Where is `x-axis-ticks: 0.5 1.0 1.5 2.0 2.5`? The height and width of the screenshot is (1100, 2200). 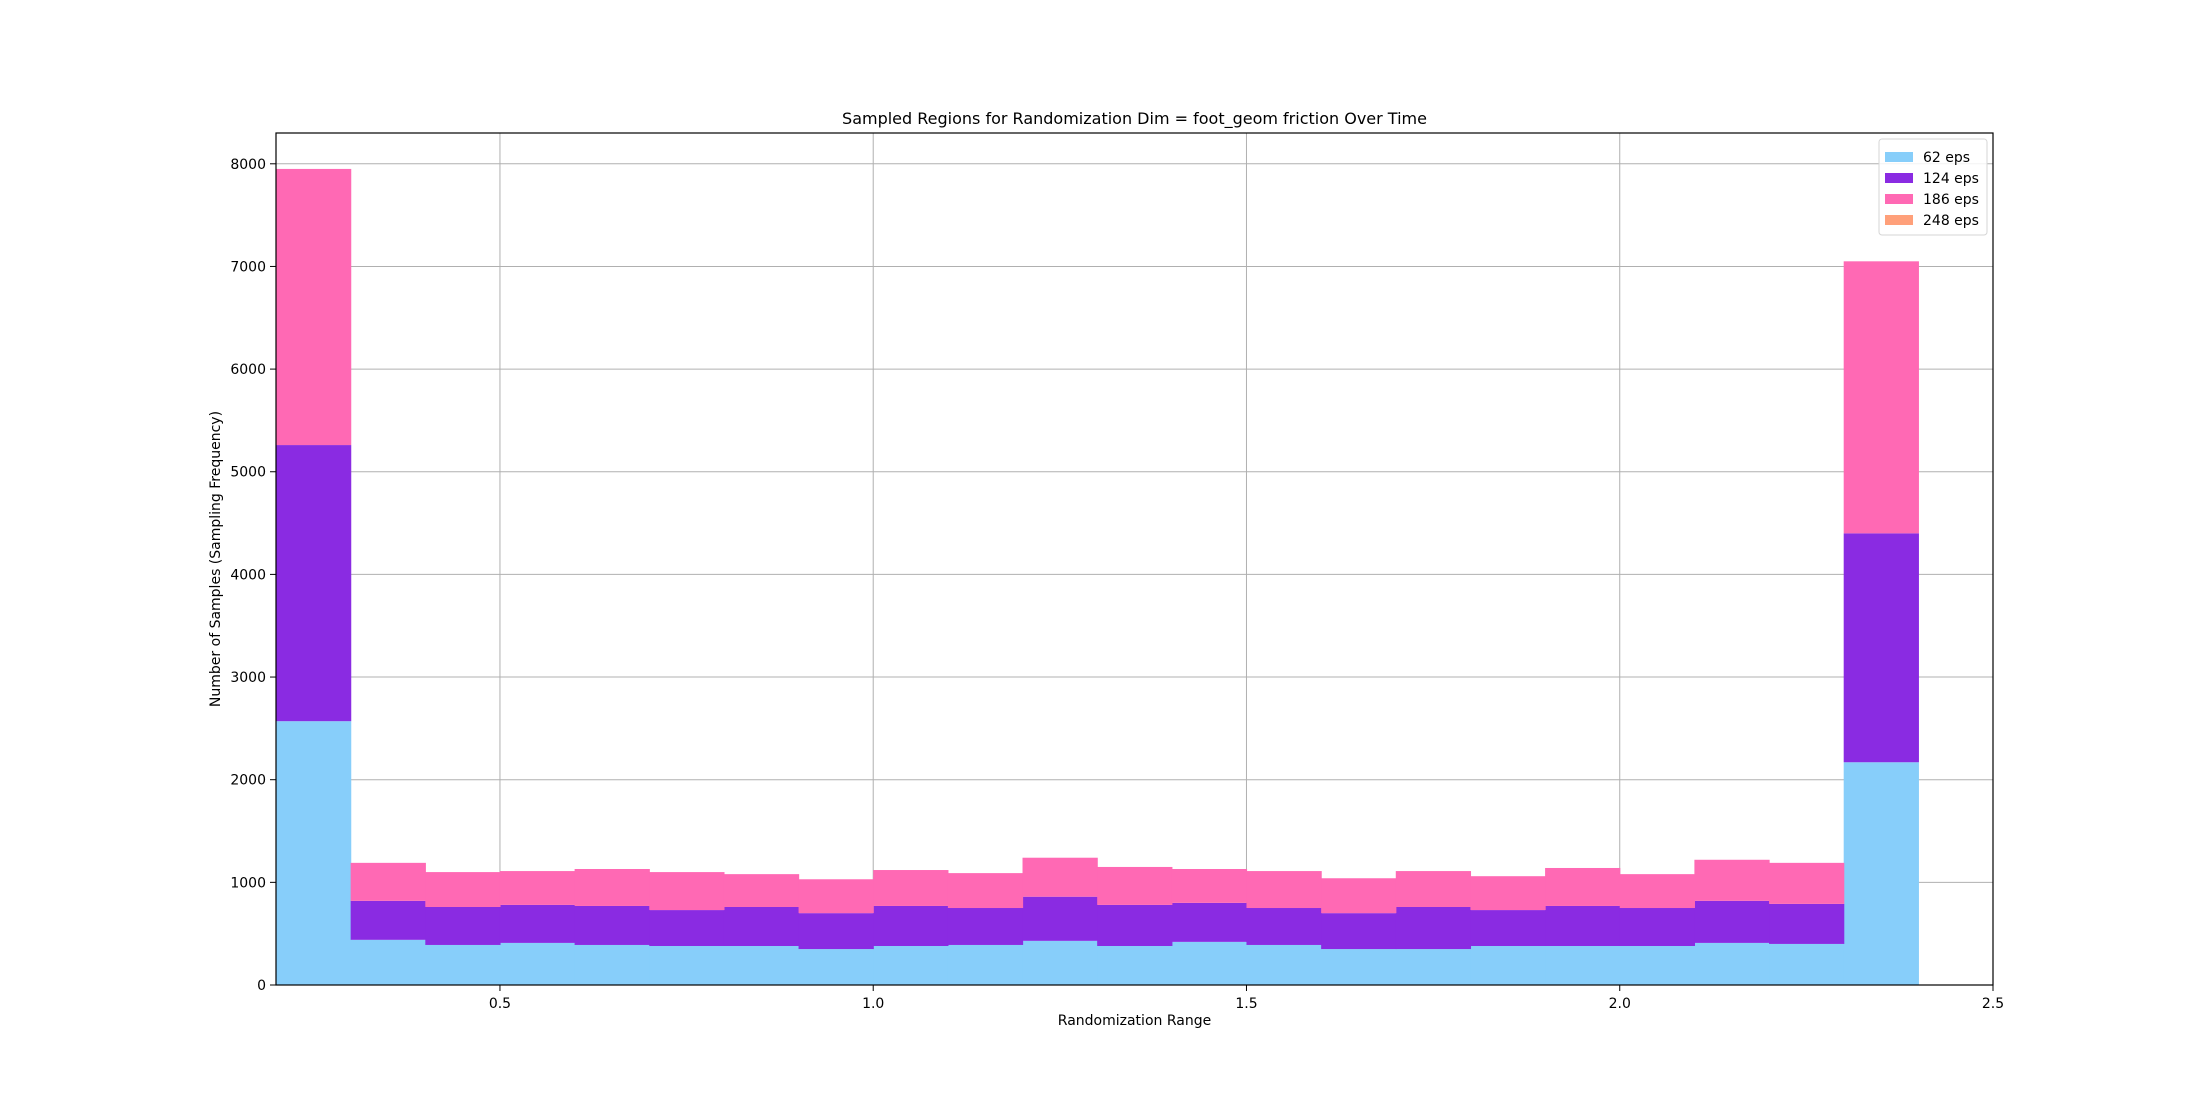 x-axis-ticks: 0.5 1.0 1.5 2.0 2.5 is located at coordinates (1246, 998).